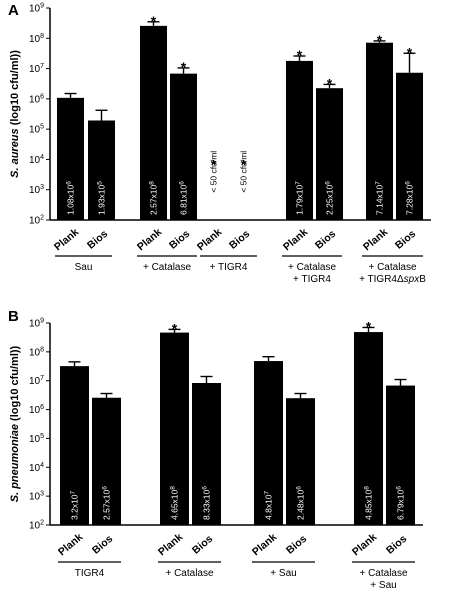  Describe the element at coordinates (207, 503) in the screenshot. I see `bar-value-label: 8.33x106` at that location.